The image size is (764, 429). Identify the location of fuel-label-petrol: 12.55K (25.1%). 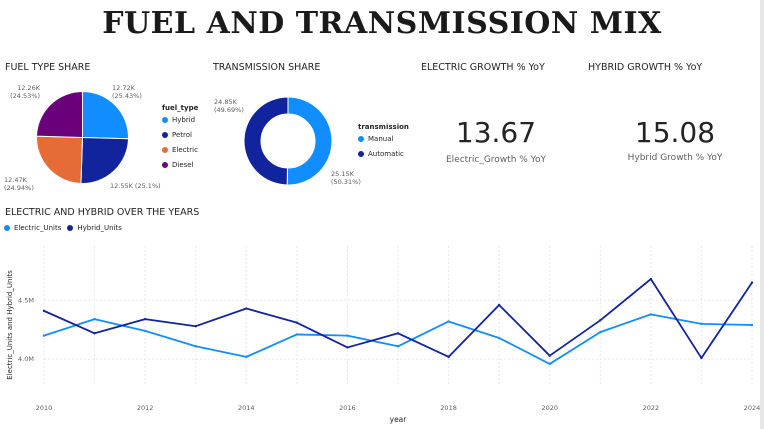
(135, 186).